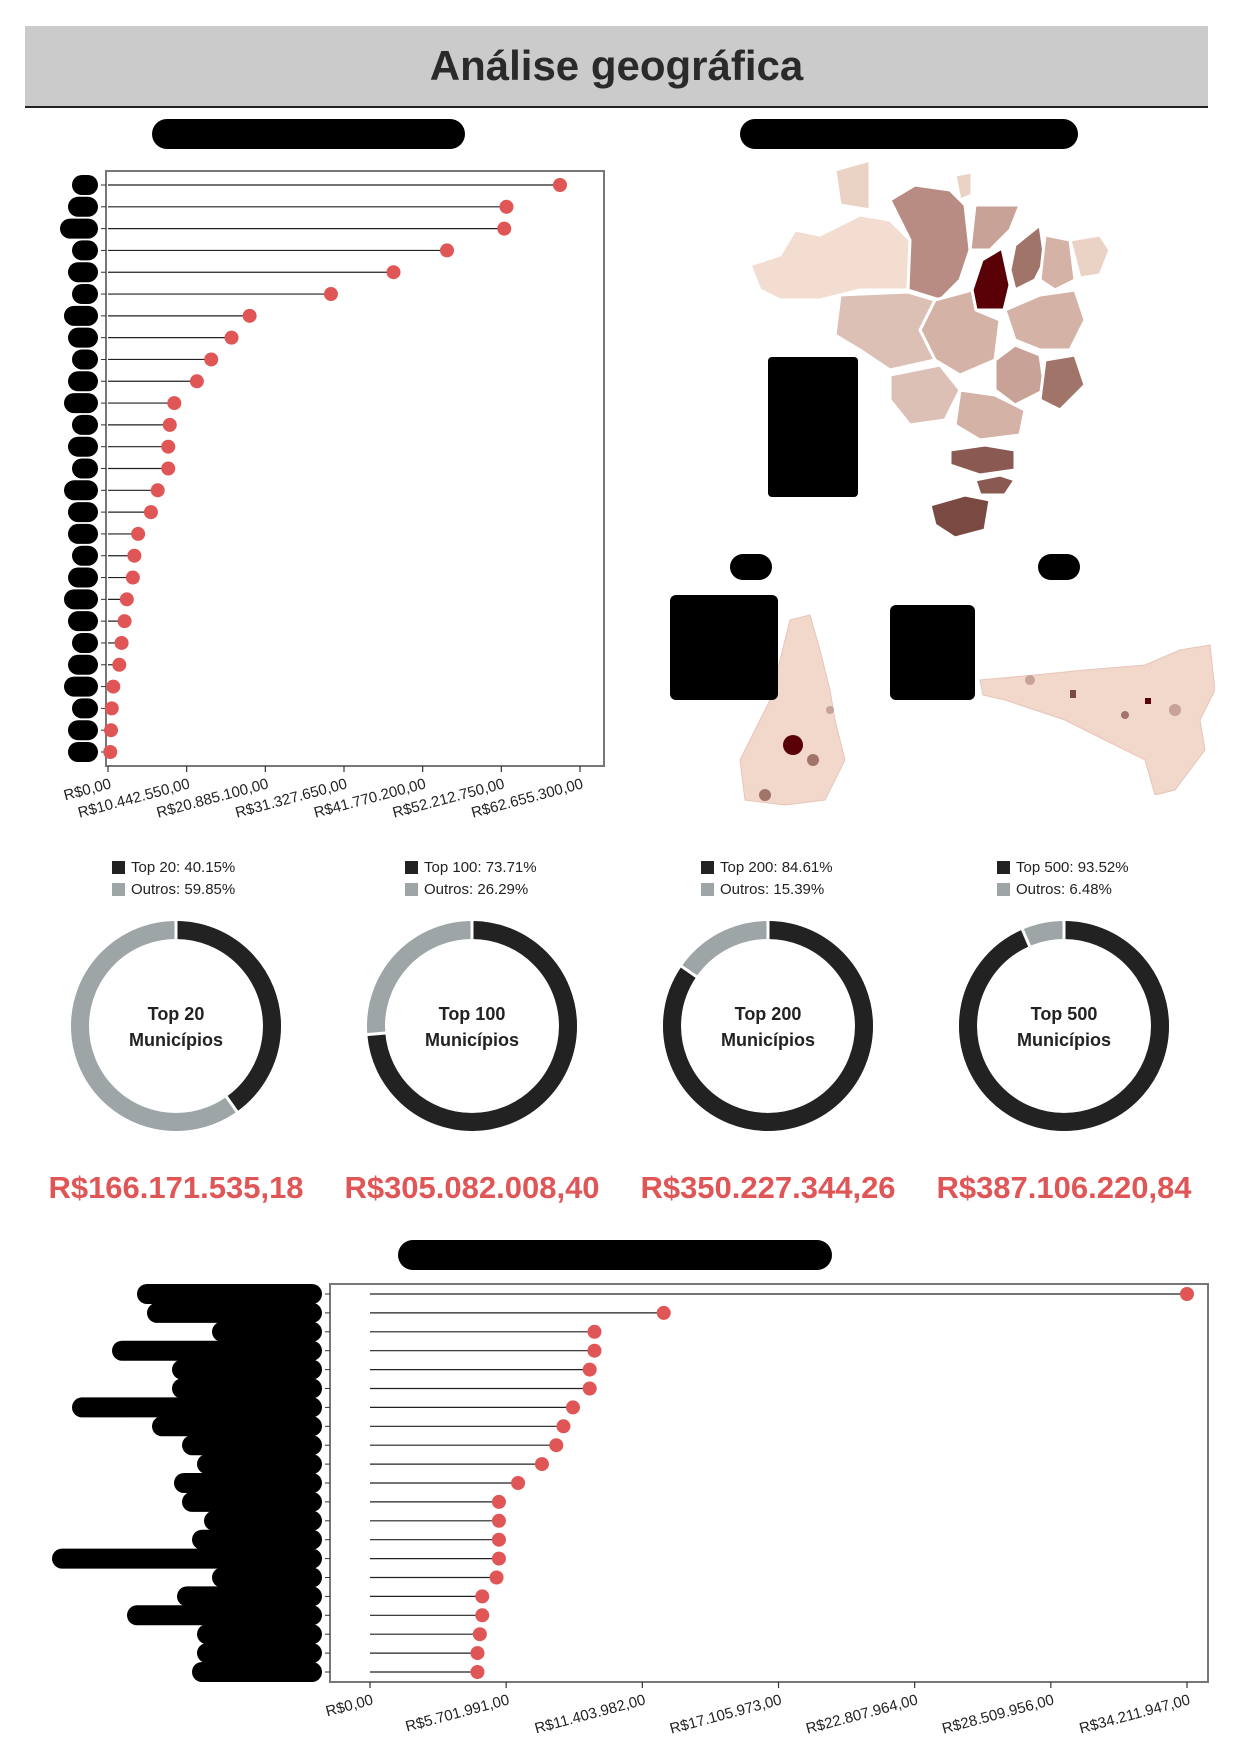 This screenshot has height=1754, width=1239. What do you see at coordinates (1072, 867) in the screenshot?
I see `legend-top-label: Top 500: 93.52%` at bounding box center [1072, 867].